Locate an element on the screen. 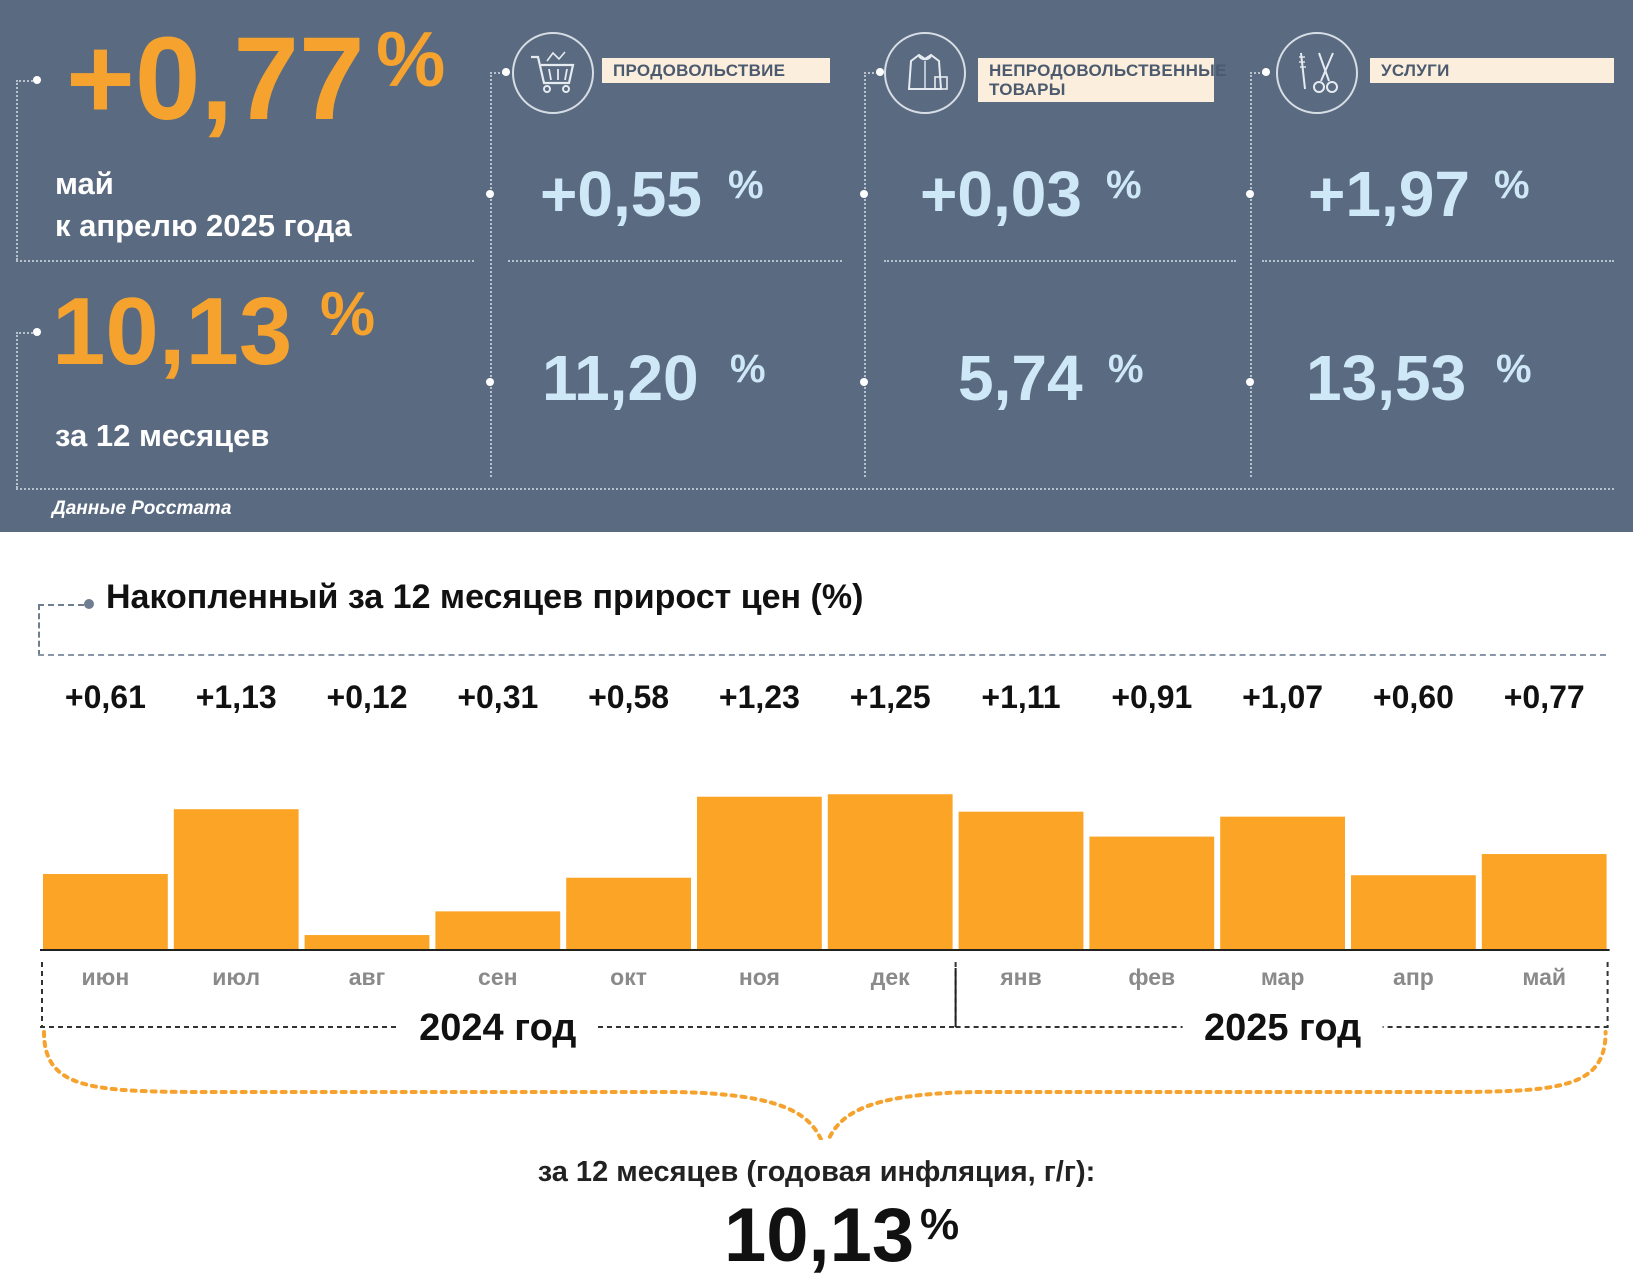  month-label: окт is located at coordinates (628, 977).